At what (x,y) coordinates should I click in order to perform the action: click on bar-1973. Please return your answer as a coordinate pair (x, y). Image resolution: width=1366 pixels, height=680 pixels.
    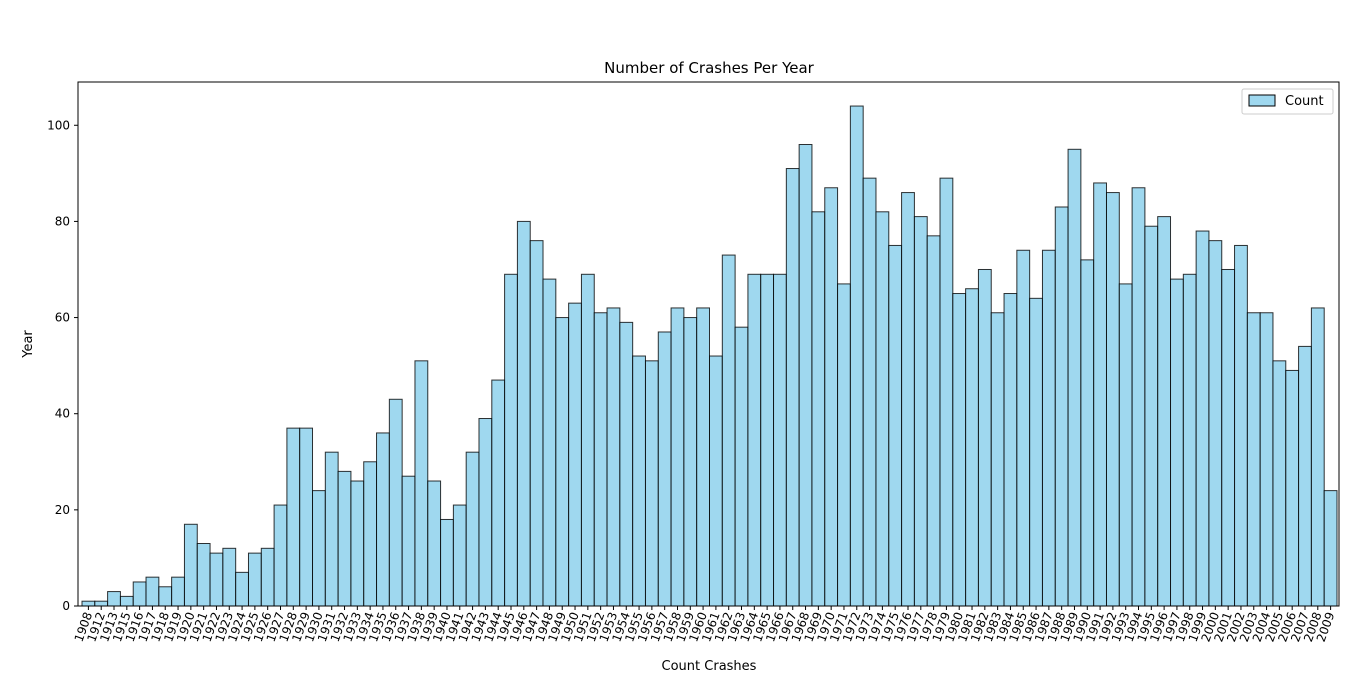
    Looking at the image, I should click on (869, 392).